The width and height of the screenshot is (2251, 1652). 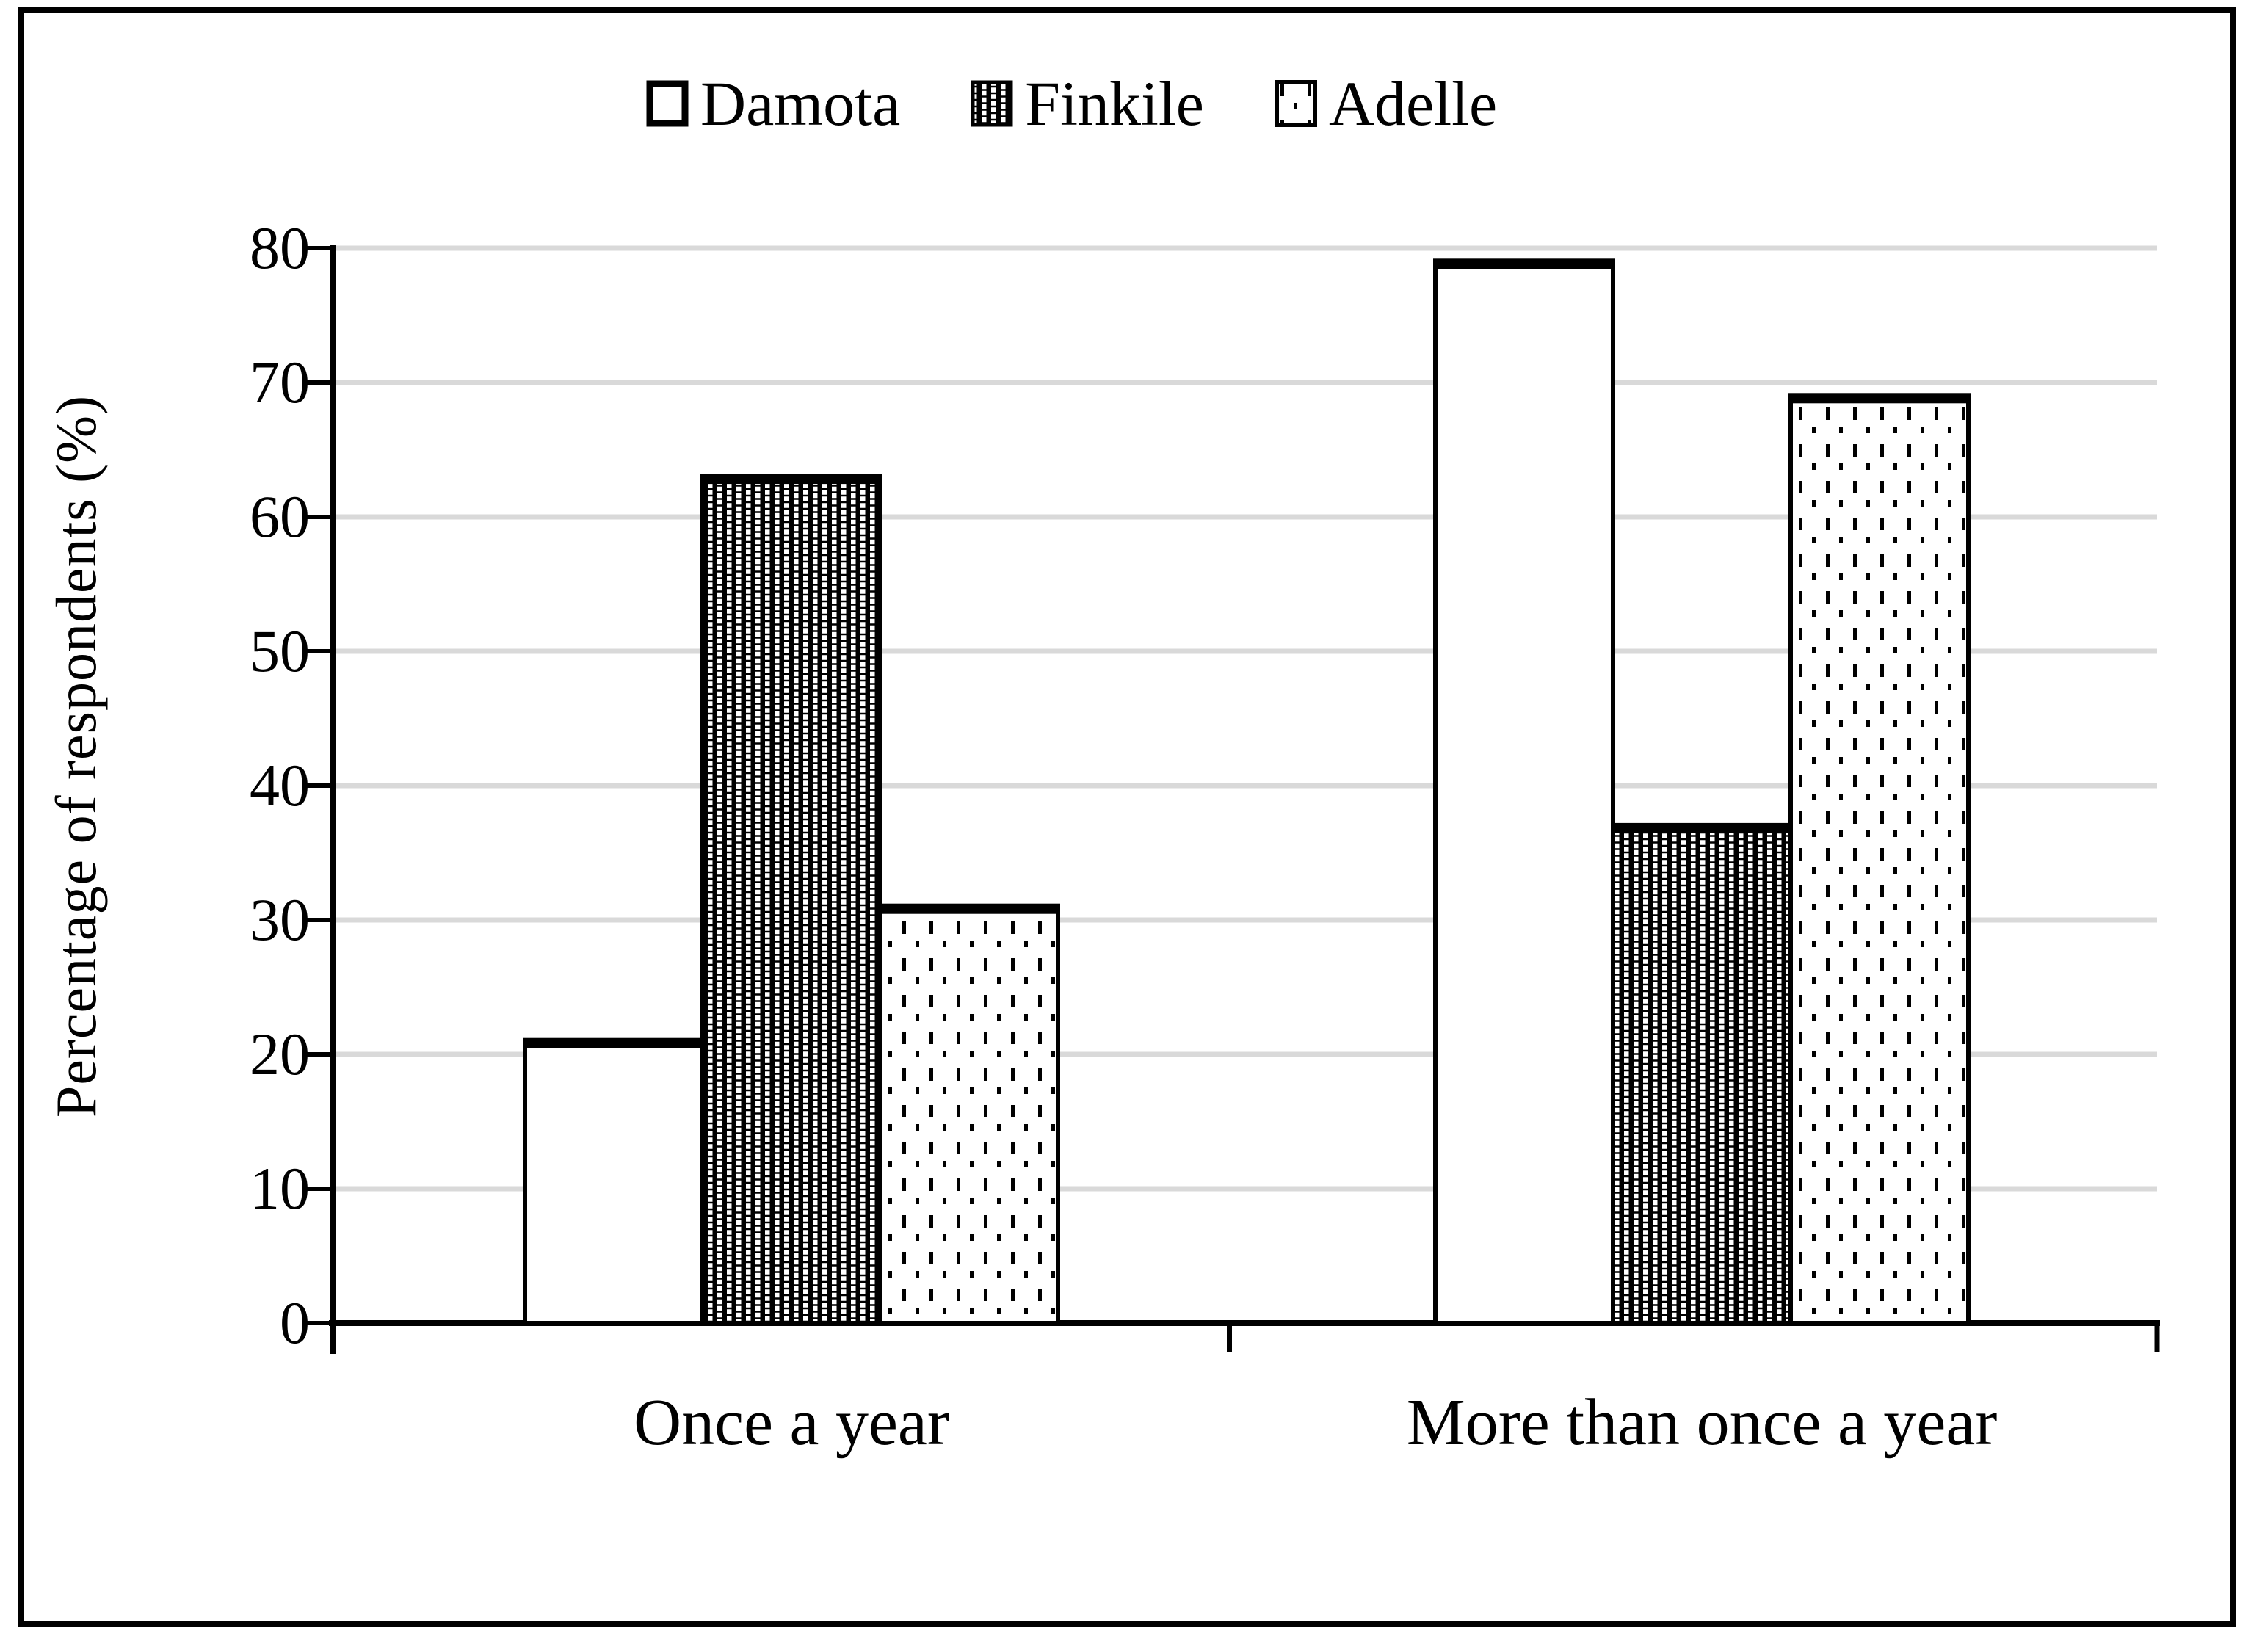 I want to click on legend-item-finkile: Finkile, so click(x=1087, y=103).